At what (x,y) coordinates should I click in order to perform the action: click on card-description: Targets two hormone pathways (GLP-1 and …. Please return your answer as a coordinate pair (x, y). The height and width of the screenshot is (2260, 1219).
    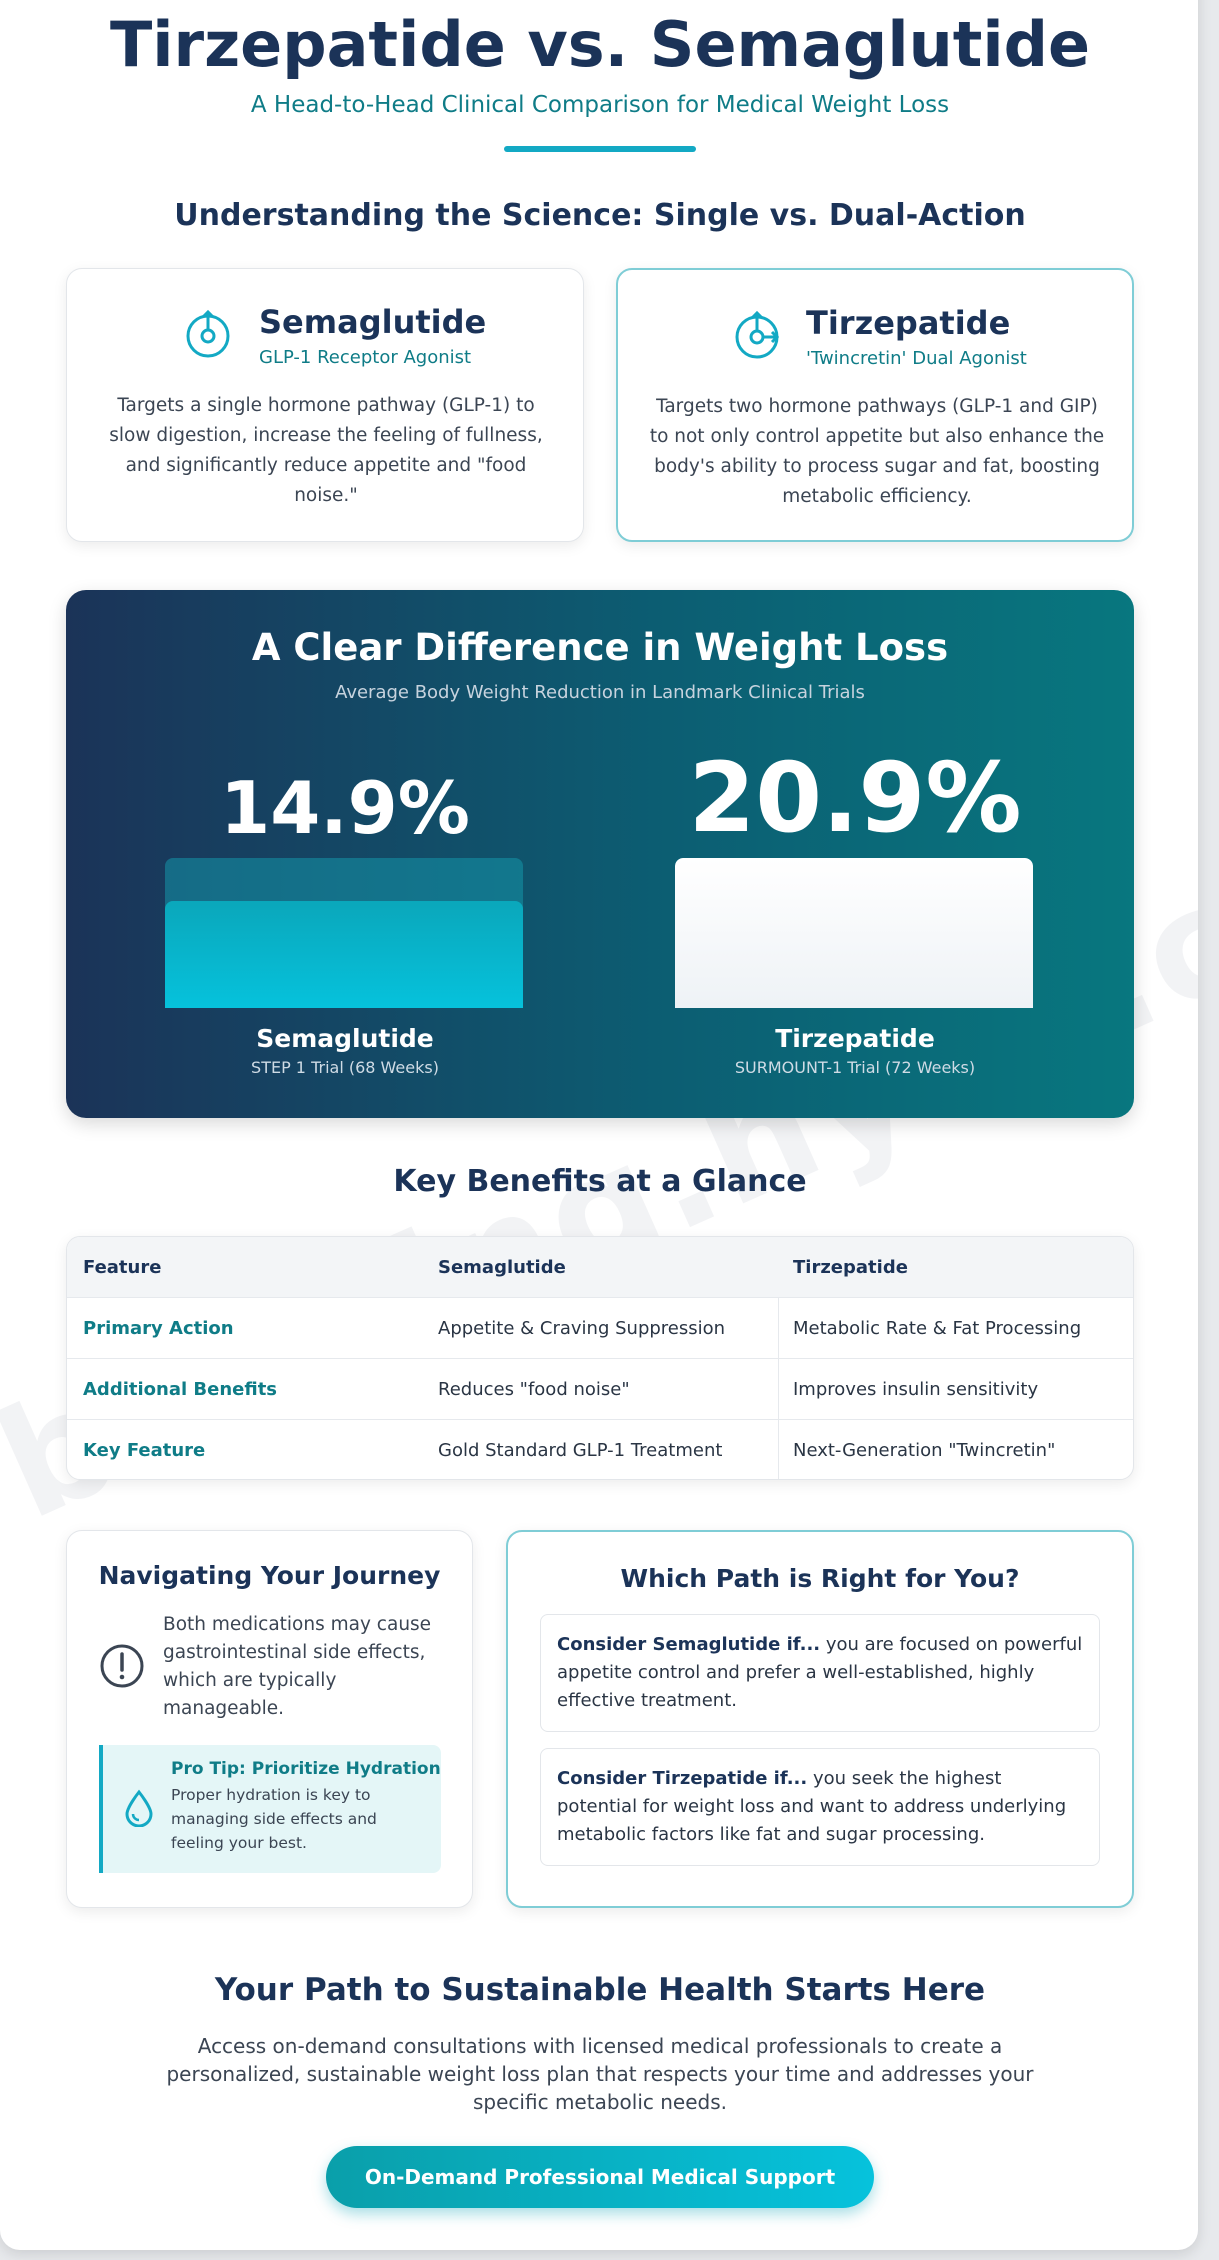
    Looking at the image, I should click on (877, 451).